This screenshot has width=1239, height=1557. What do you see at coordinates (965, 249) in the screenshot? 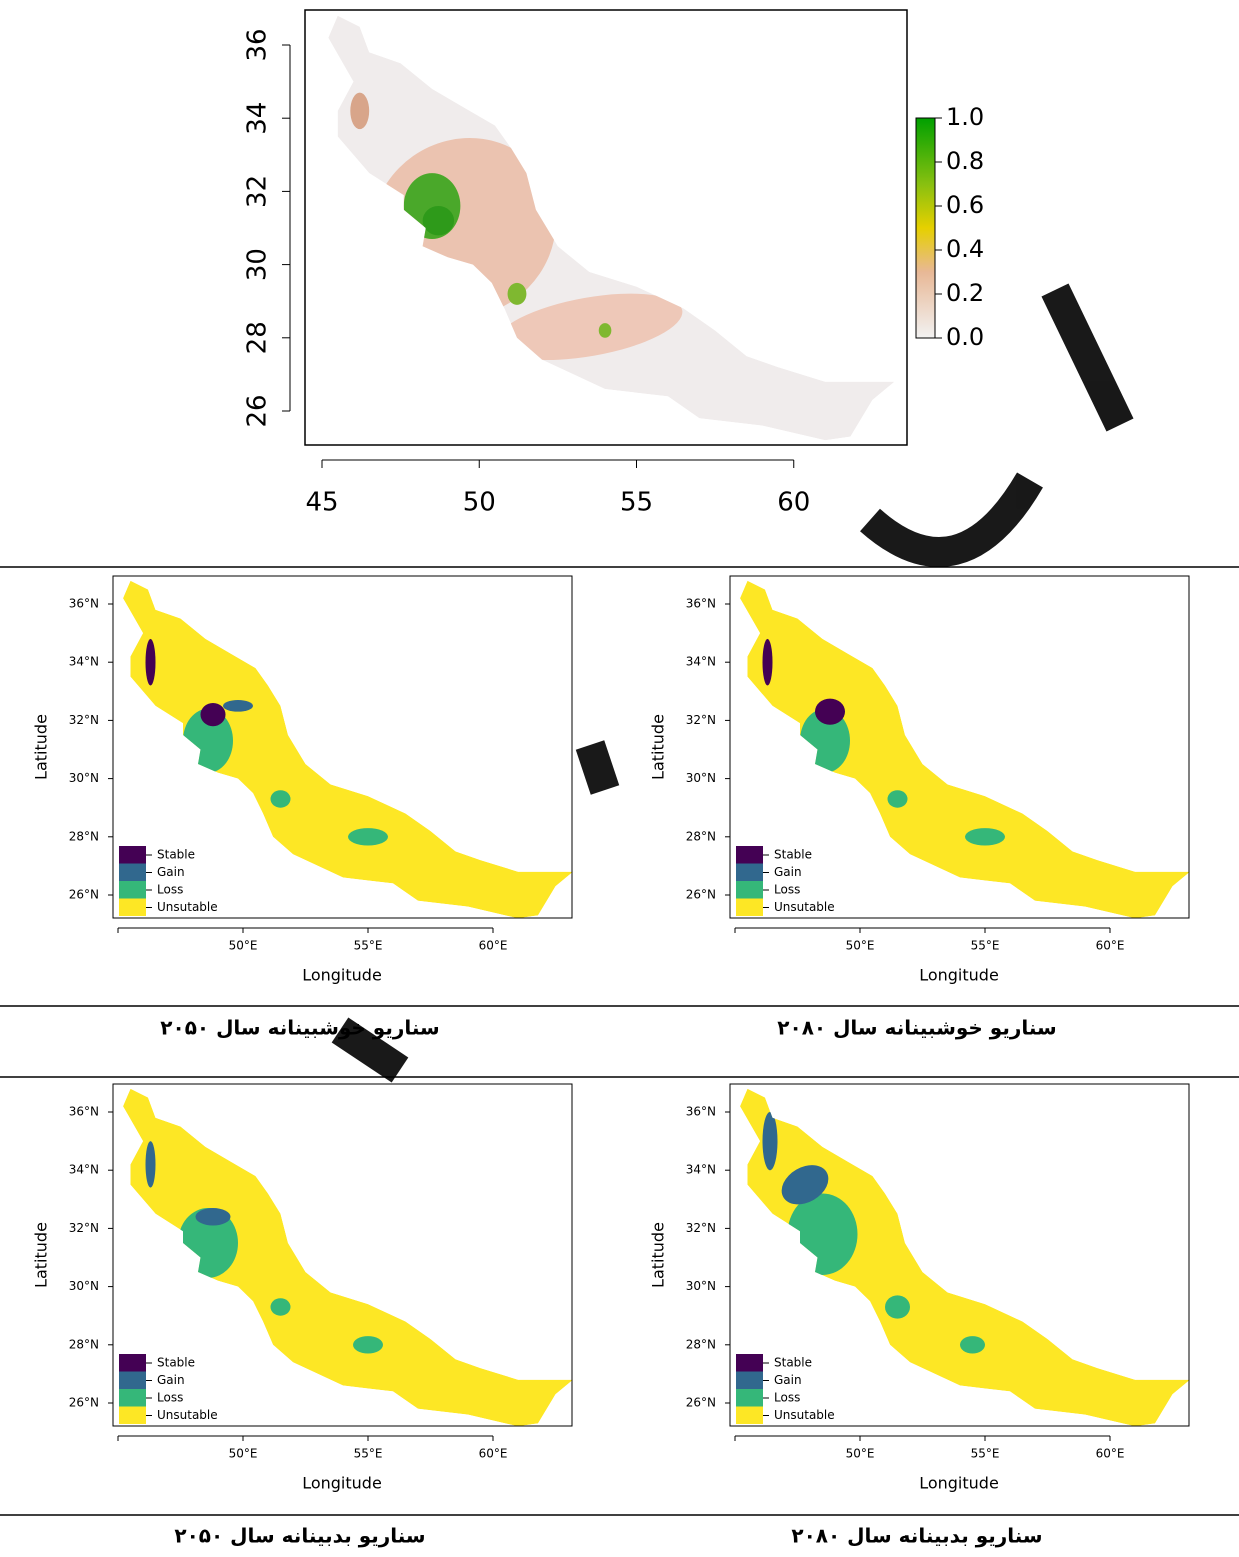
I see `colorbar-label: 0.4` at bounding box center [965, 249].